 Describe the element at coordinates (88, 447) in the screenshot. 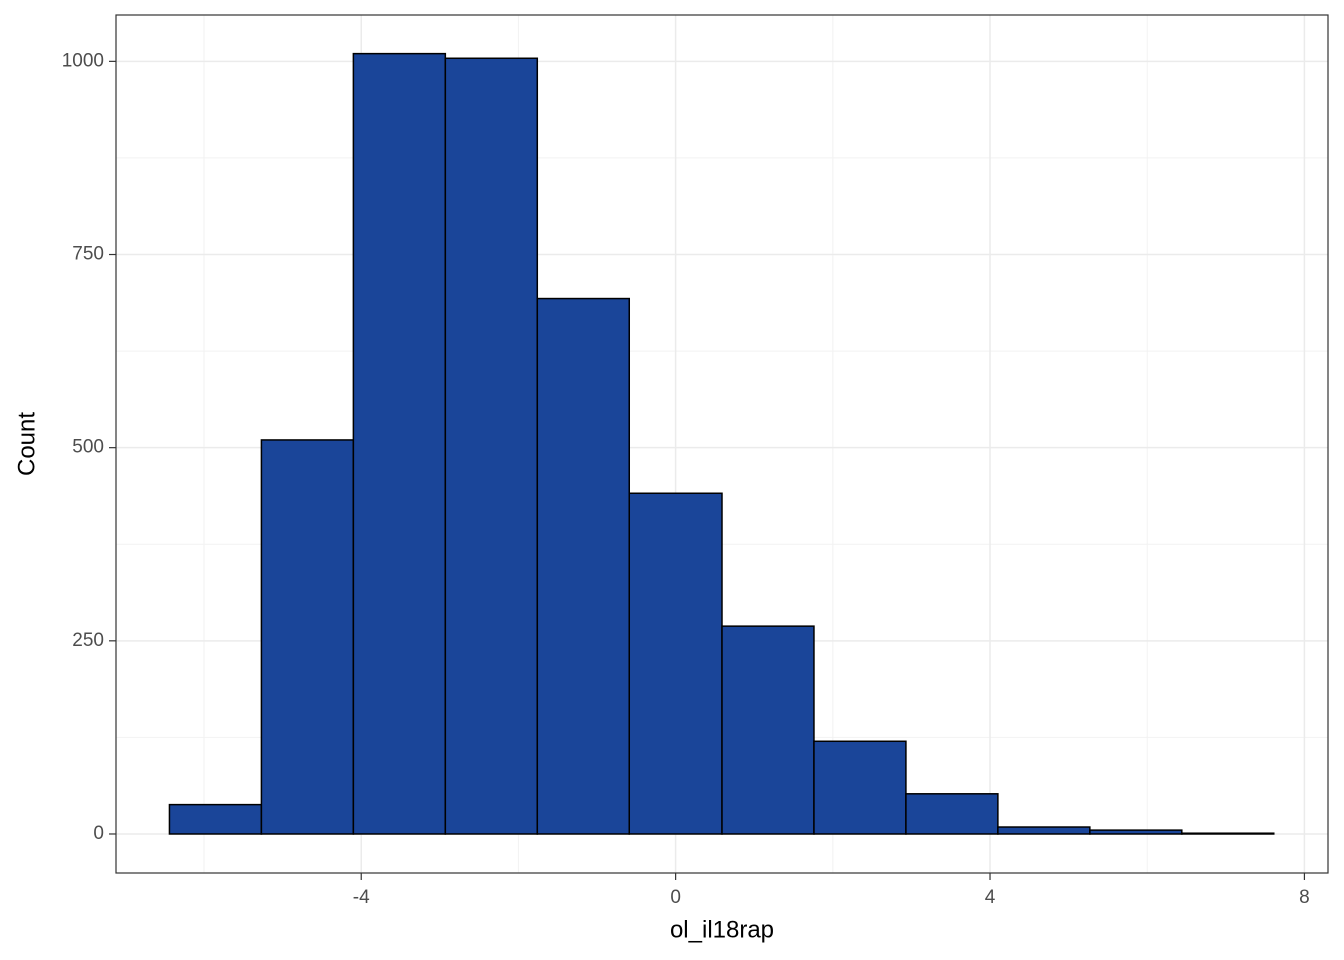

I see `y-tick-label: 500` at that location.